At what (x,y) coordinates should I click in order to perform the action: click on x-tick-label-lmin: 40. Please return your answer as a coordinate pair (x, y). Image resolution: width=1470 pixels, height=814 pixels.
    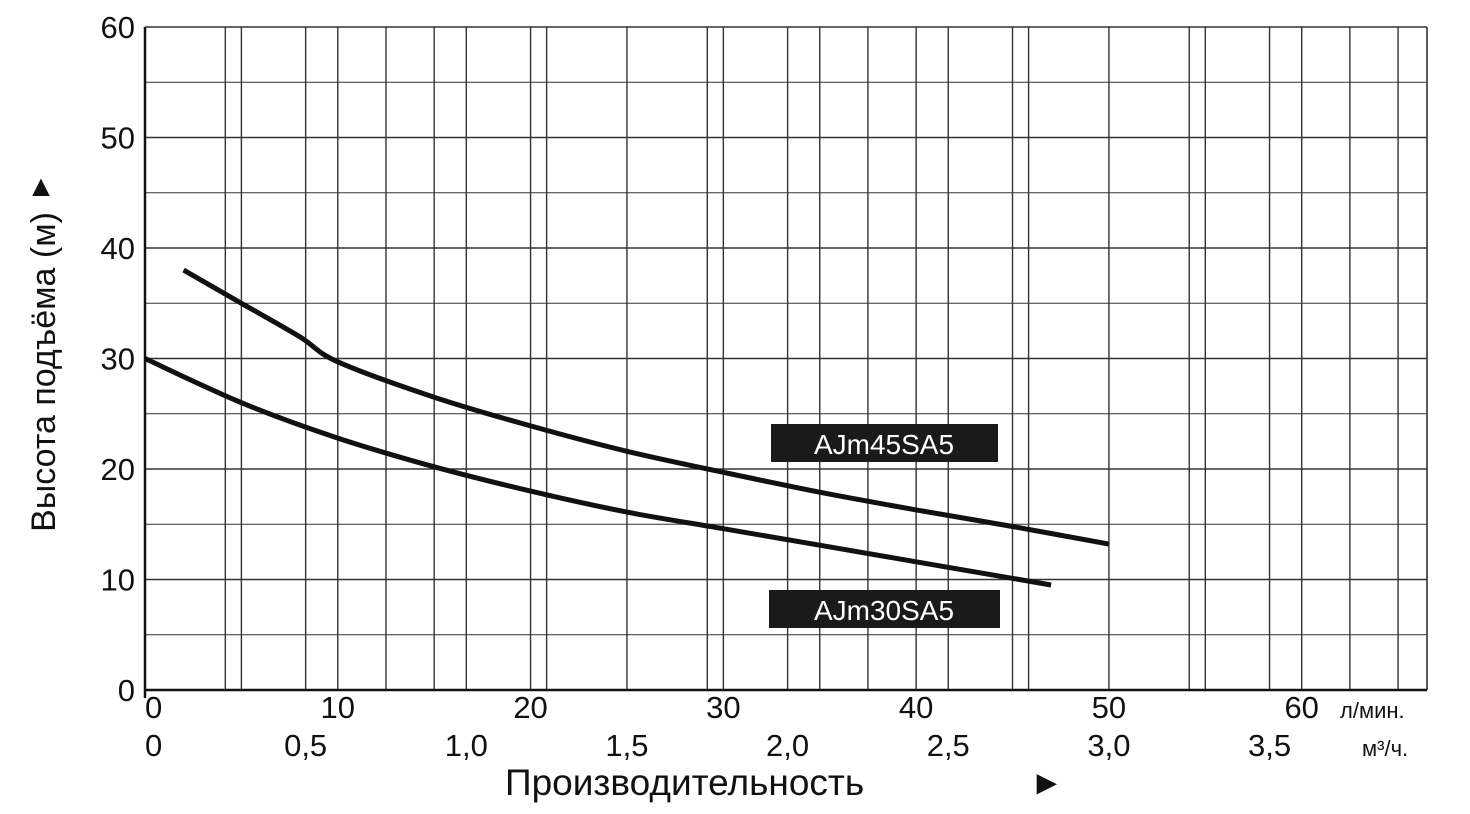
    Looking at the image, I should click on (916, 707).